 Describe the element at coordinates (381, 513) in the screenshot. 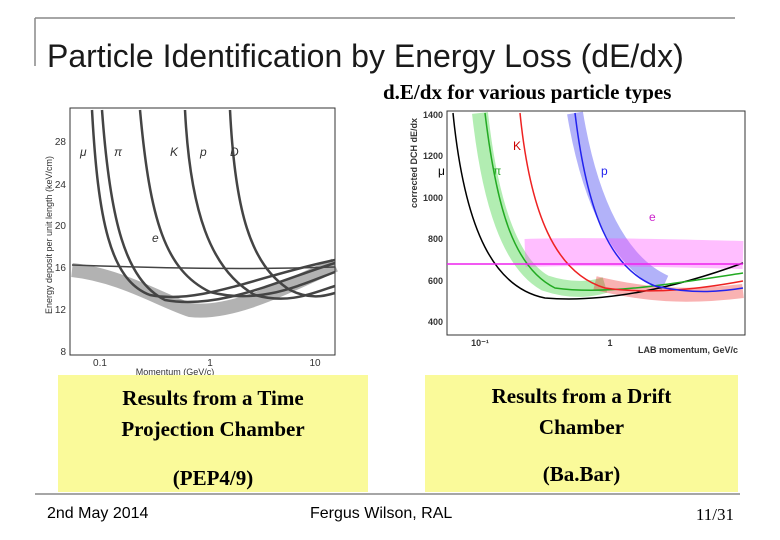

I see `footer-author: Fergus Wilson, RAL` at that location.